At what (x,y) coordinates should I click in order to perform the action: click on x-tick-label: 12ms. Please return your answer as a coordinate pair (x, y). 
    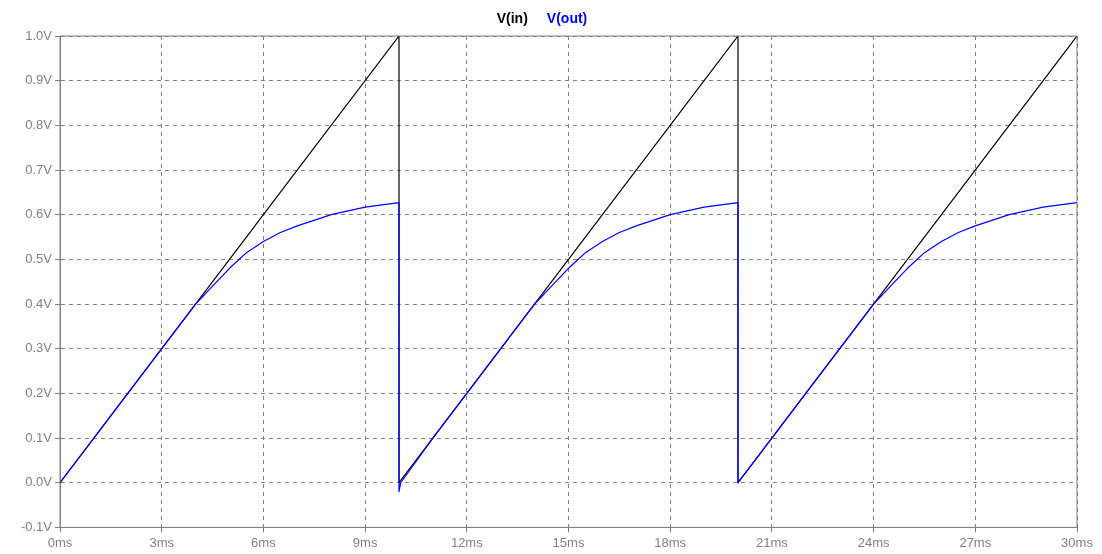
    Looking at the image, I should click on (467, 542).